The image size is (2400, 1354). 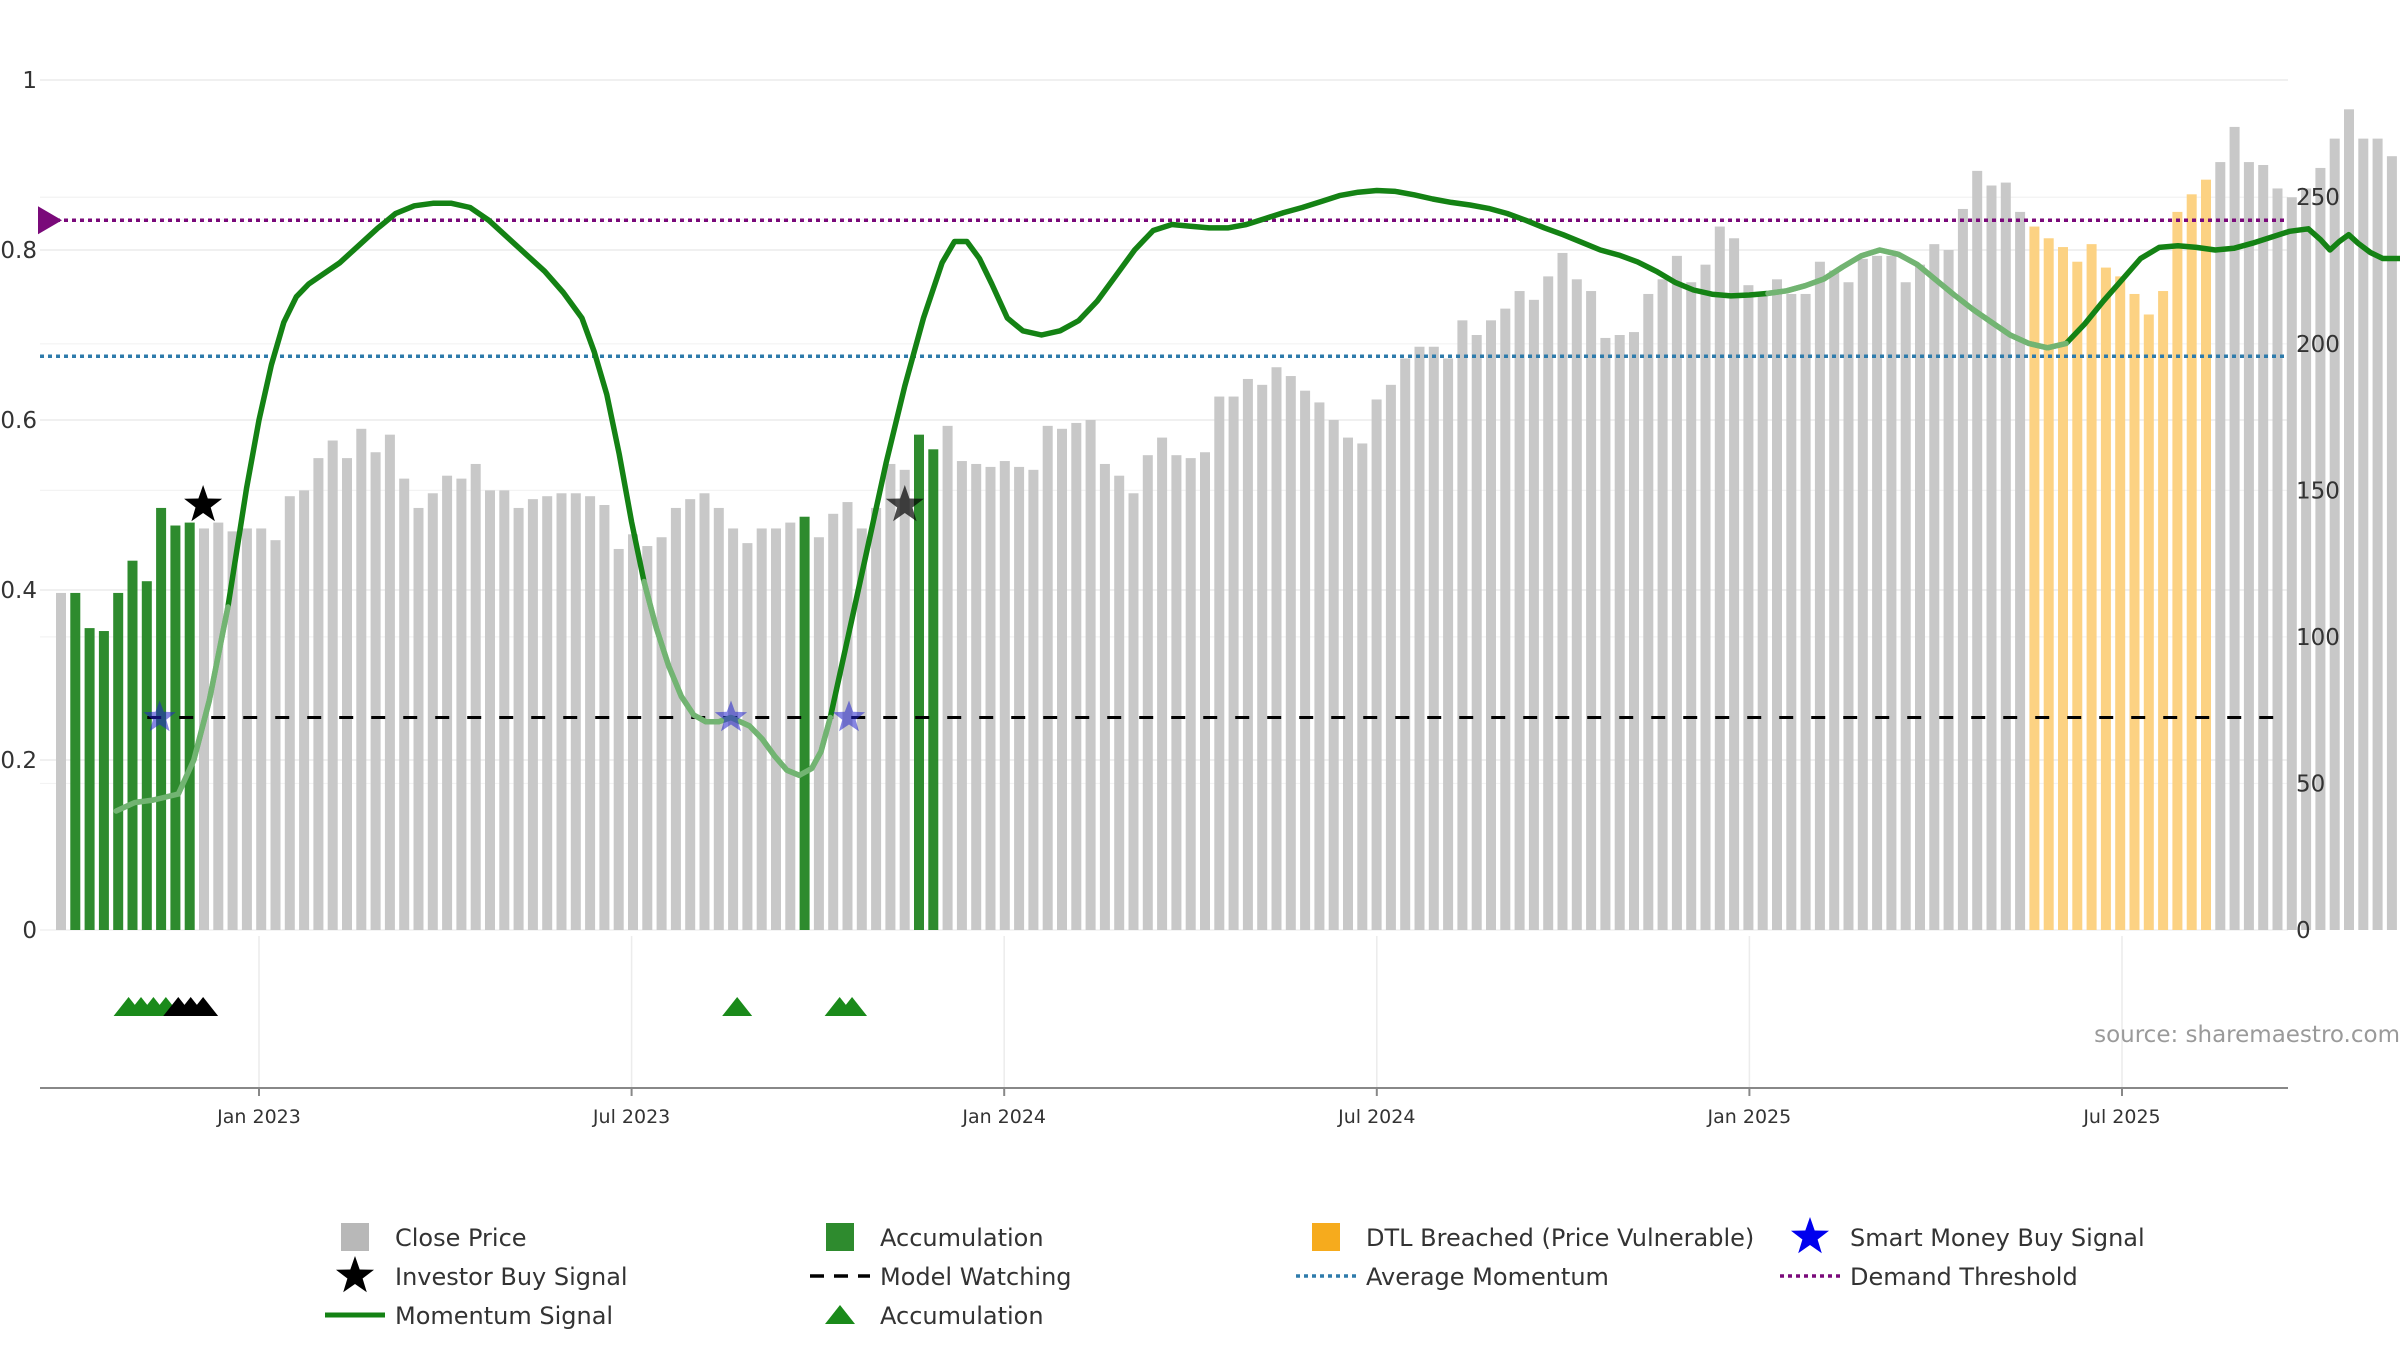 What do you see at coordinates (976, 1277) in the screenshot?
I see `legend-label: Model Watching` at bounding box center [976, 1277].